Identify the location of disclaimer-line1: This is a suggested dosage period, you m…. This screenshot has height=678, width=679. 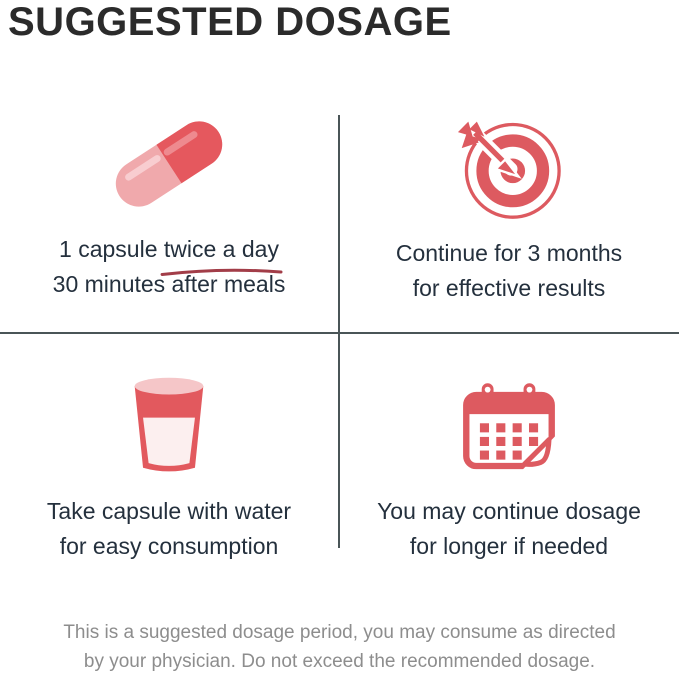
(339, 632).